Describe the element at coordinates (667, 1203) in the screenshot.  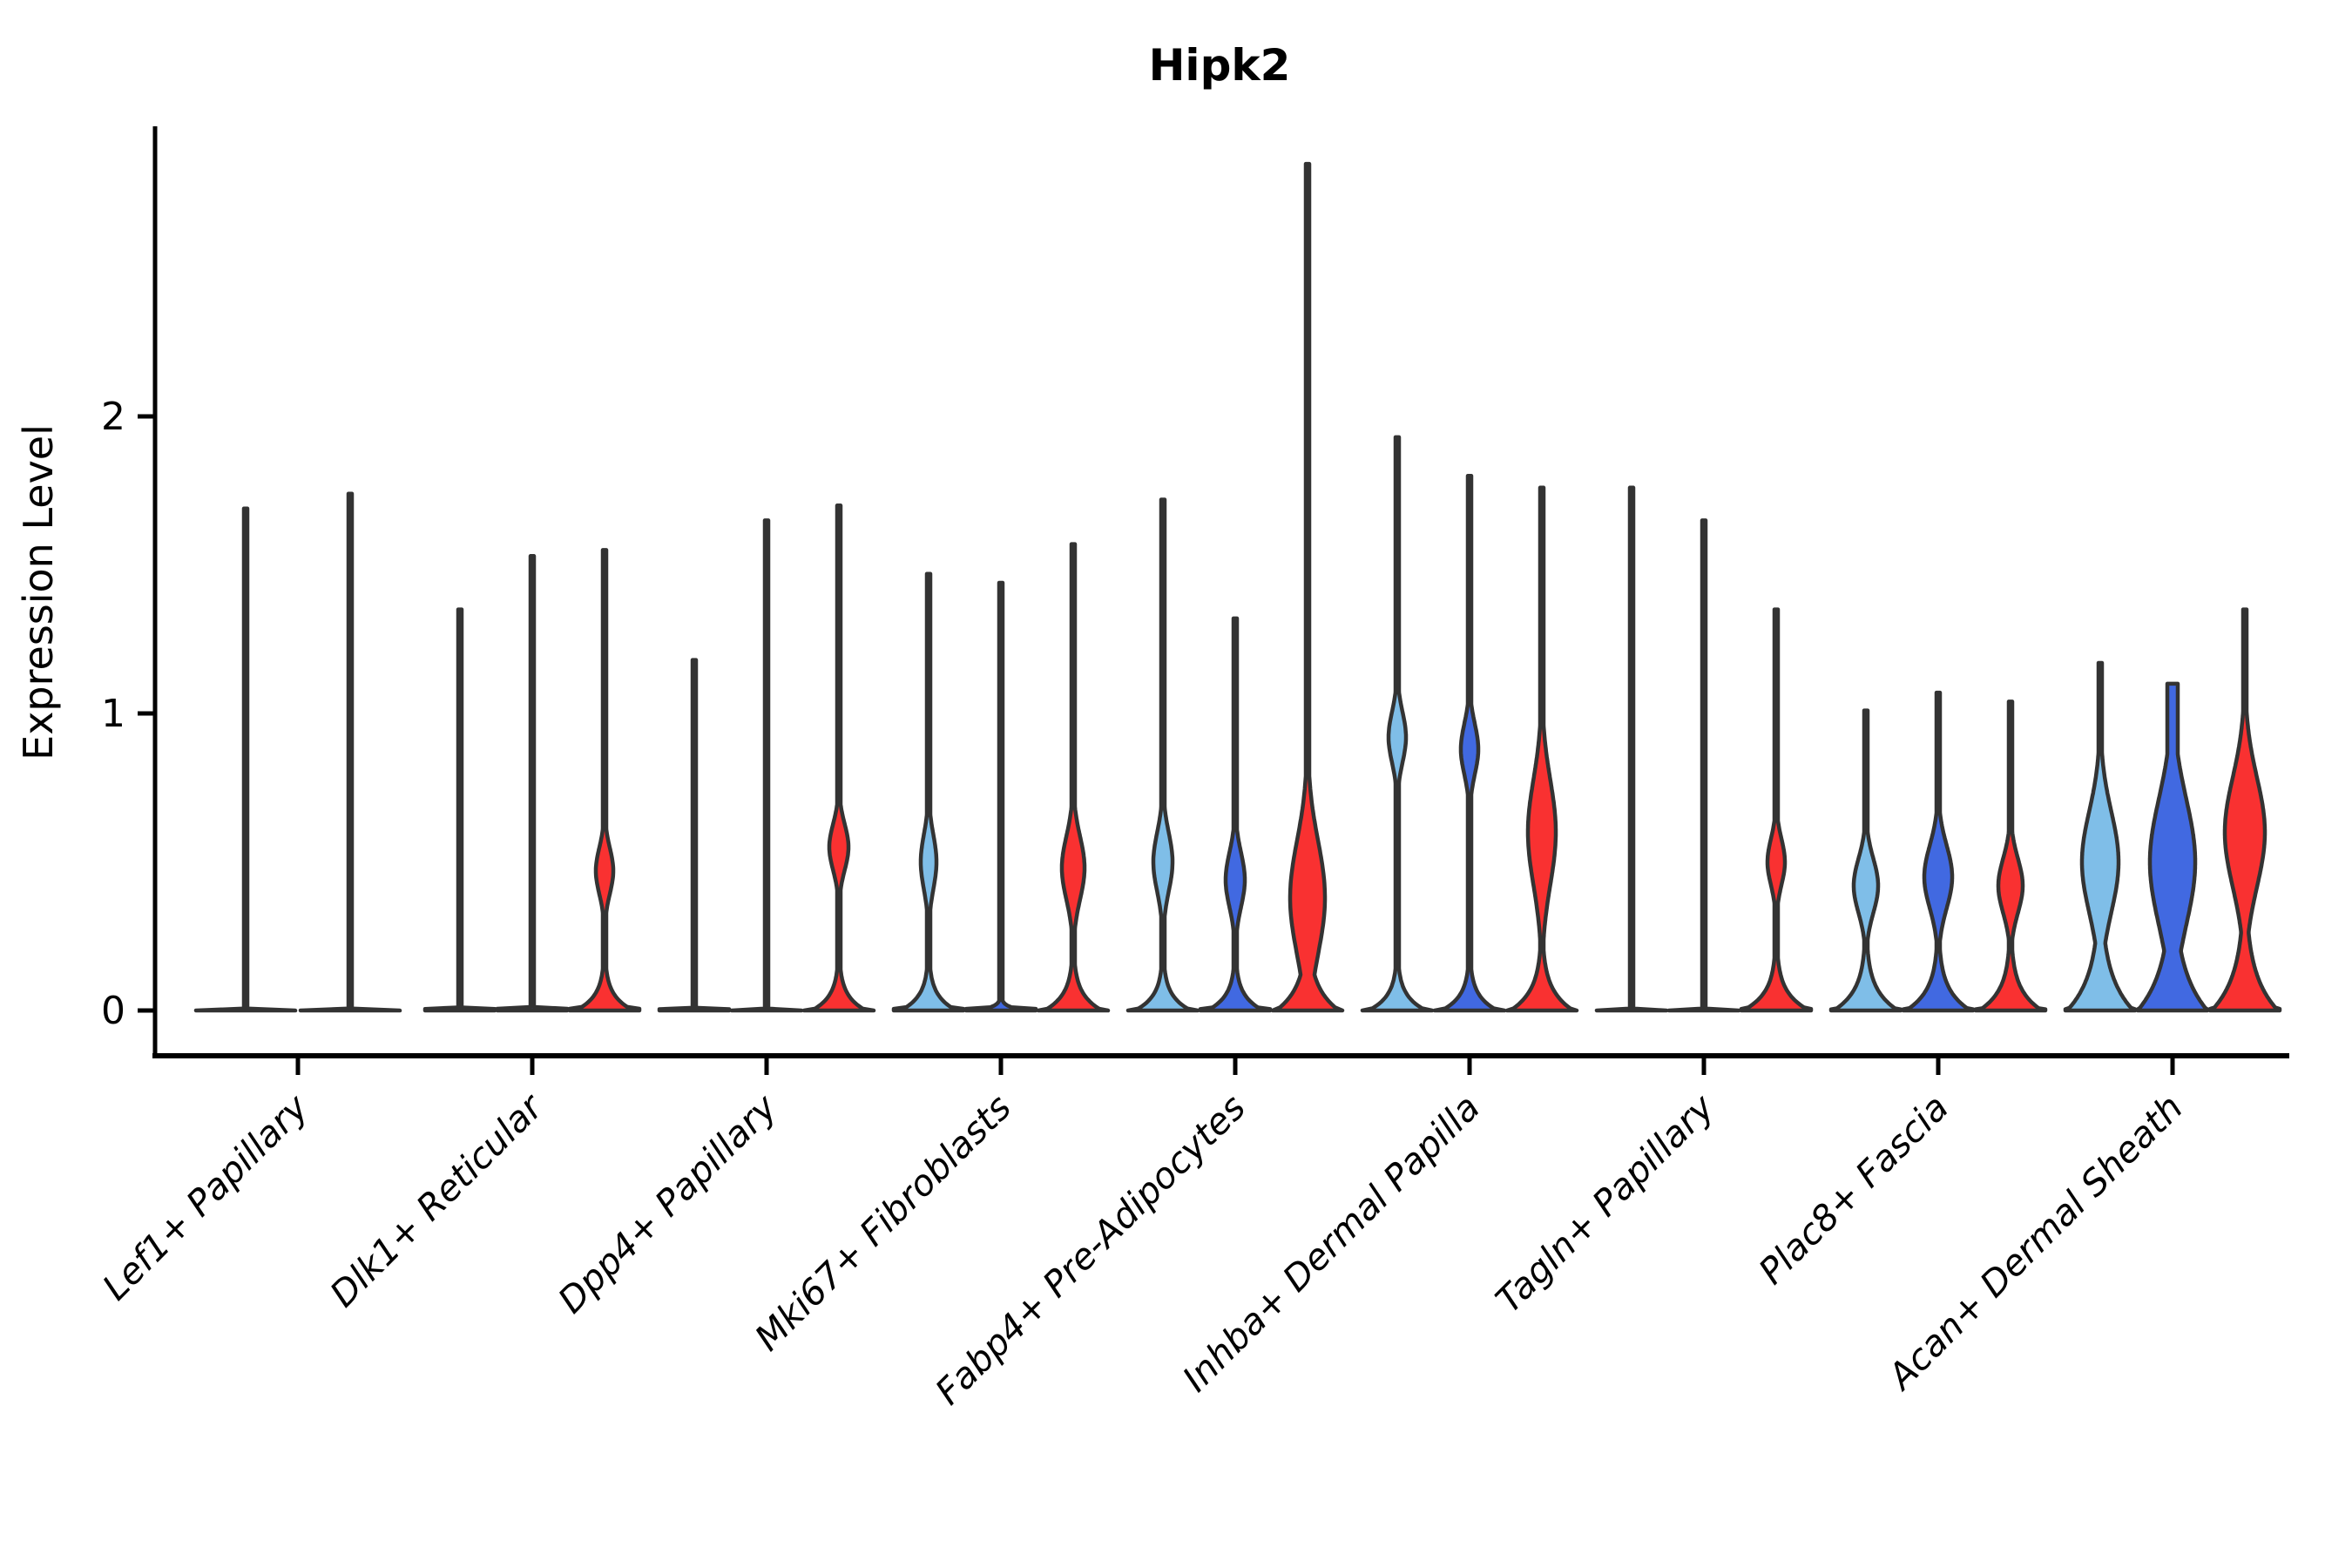
I see `x-tick-label: Dpp4+ Papillary` at that location.